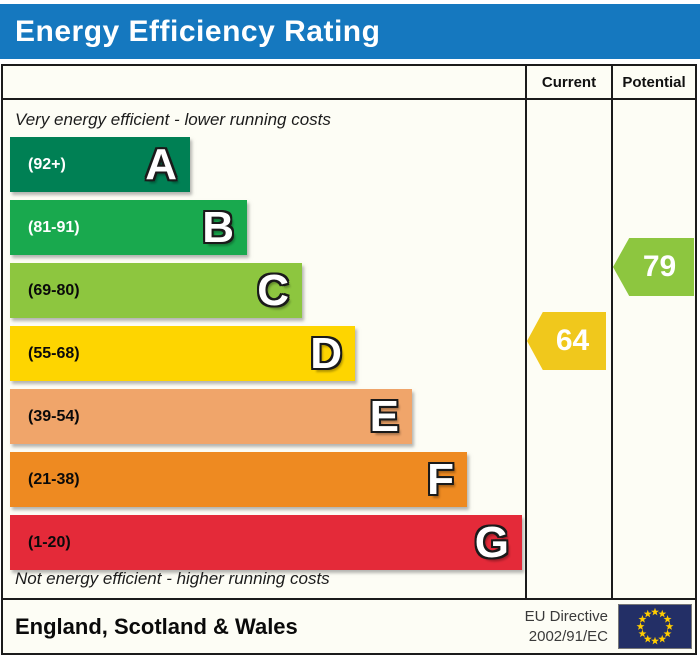 This screenshot has width=700, height=657. Describe the element at coordinates (54, 227) in the screenshot. I see `band-range-label: (81-91)` at that location.